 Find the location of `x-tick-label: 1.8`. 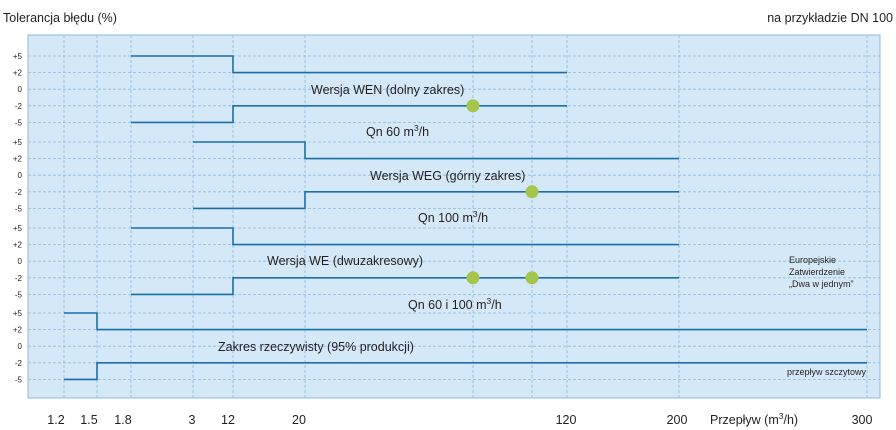

x-tick-label: 1.8 is located at coordinates (122, 420).